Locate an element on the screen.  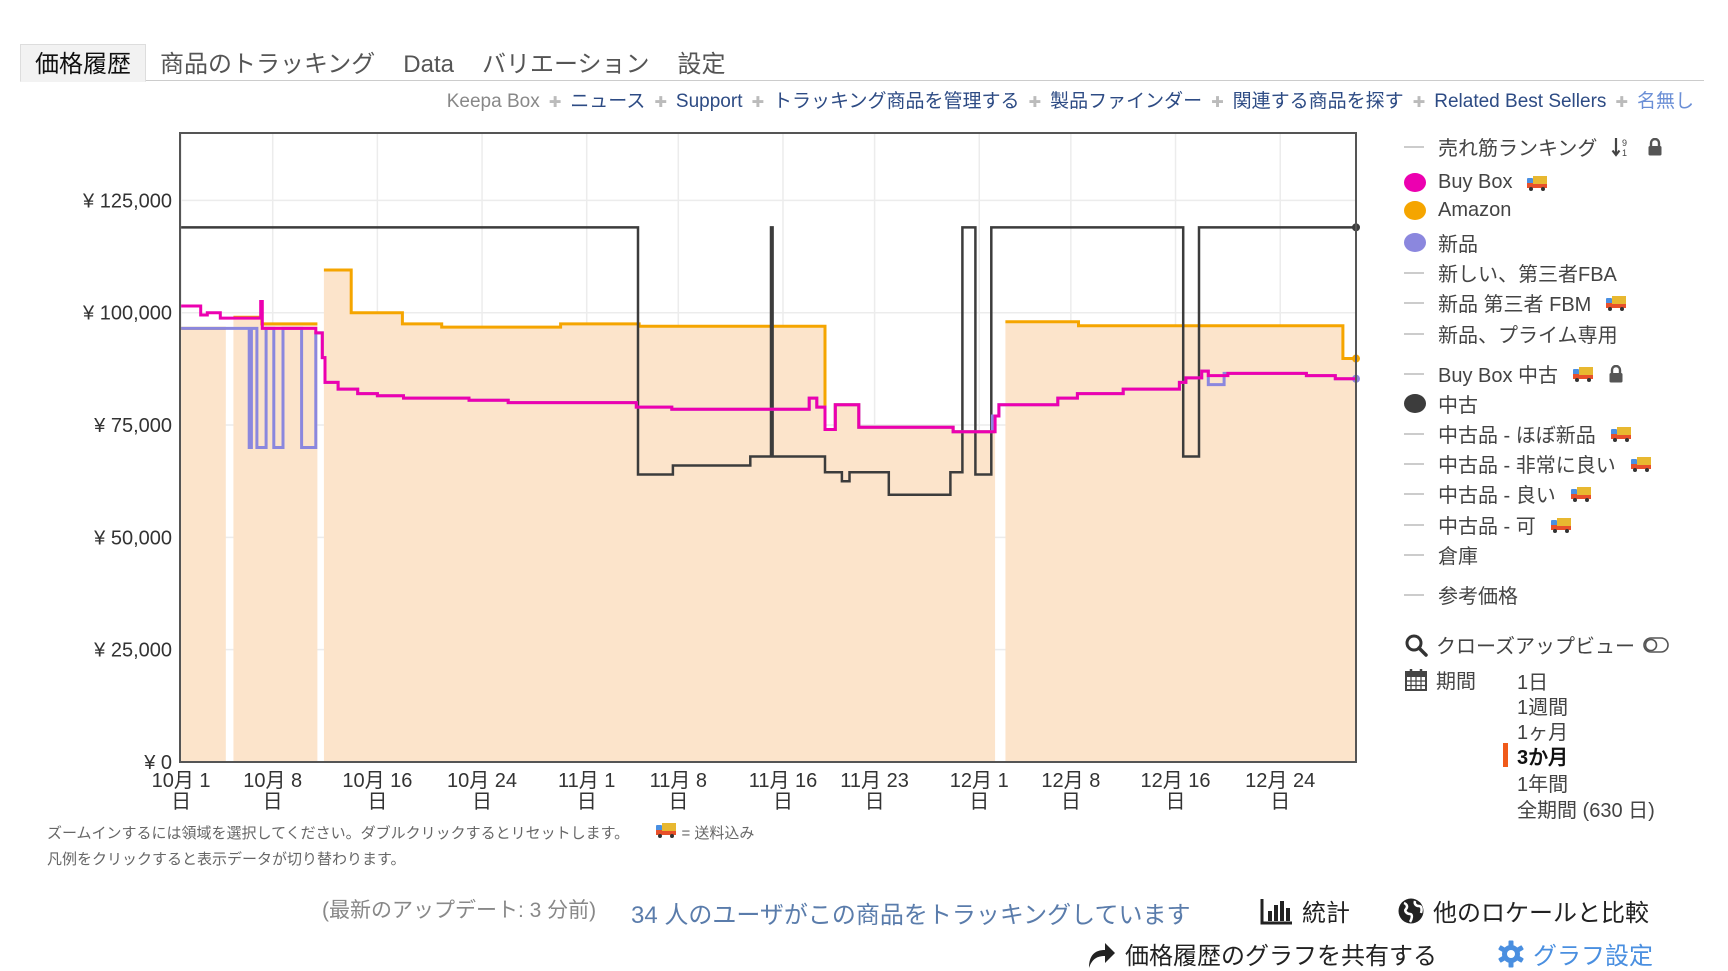
legend-item: 中古品 - ほぼ新品 is located at coordinates (1518, 433).